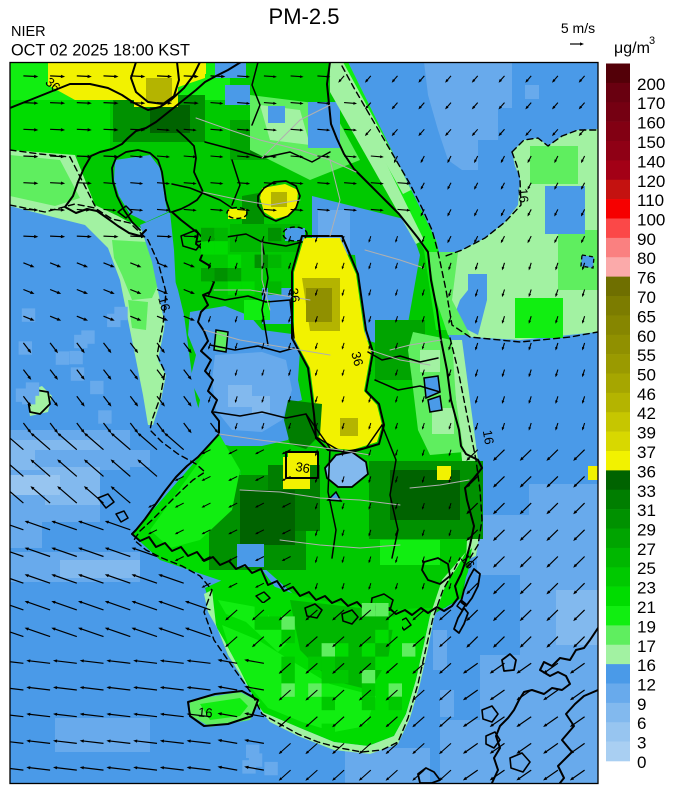 Image resolution: width=673 pixels, height=795 pixels. Describe the element at coordinates (651, 142) in the screenshot. I see `svg-text: 150` at that location.